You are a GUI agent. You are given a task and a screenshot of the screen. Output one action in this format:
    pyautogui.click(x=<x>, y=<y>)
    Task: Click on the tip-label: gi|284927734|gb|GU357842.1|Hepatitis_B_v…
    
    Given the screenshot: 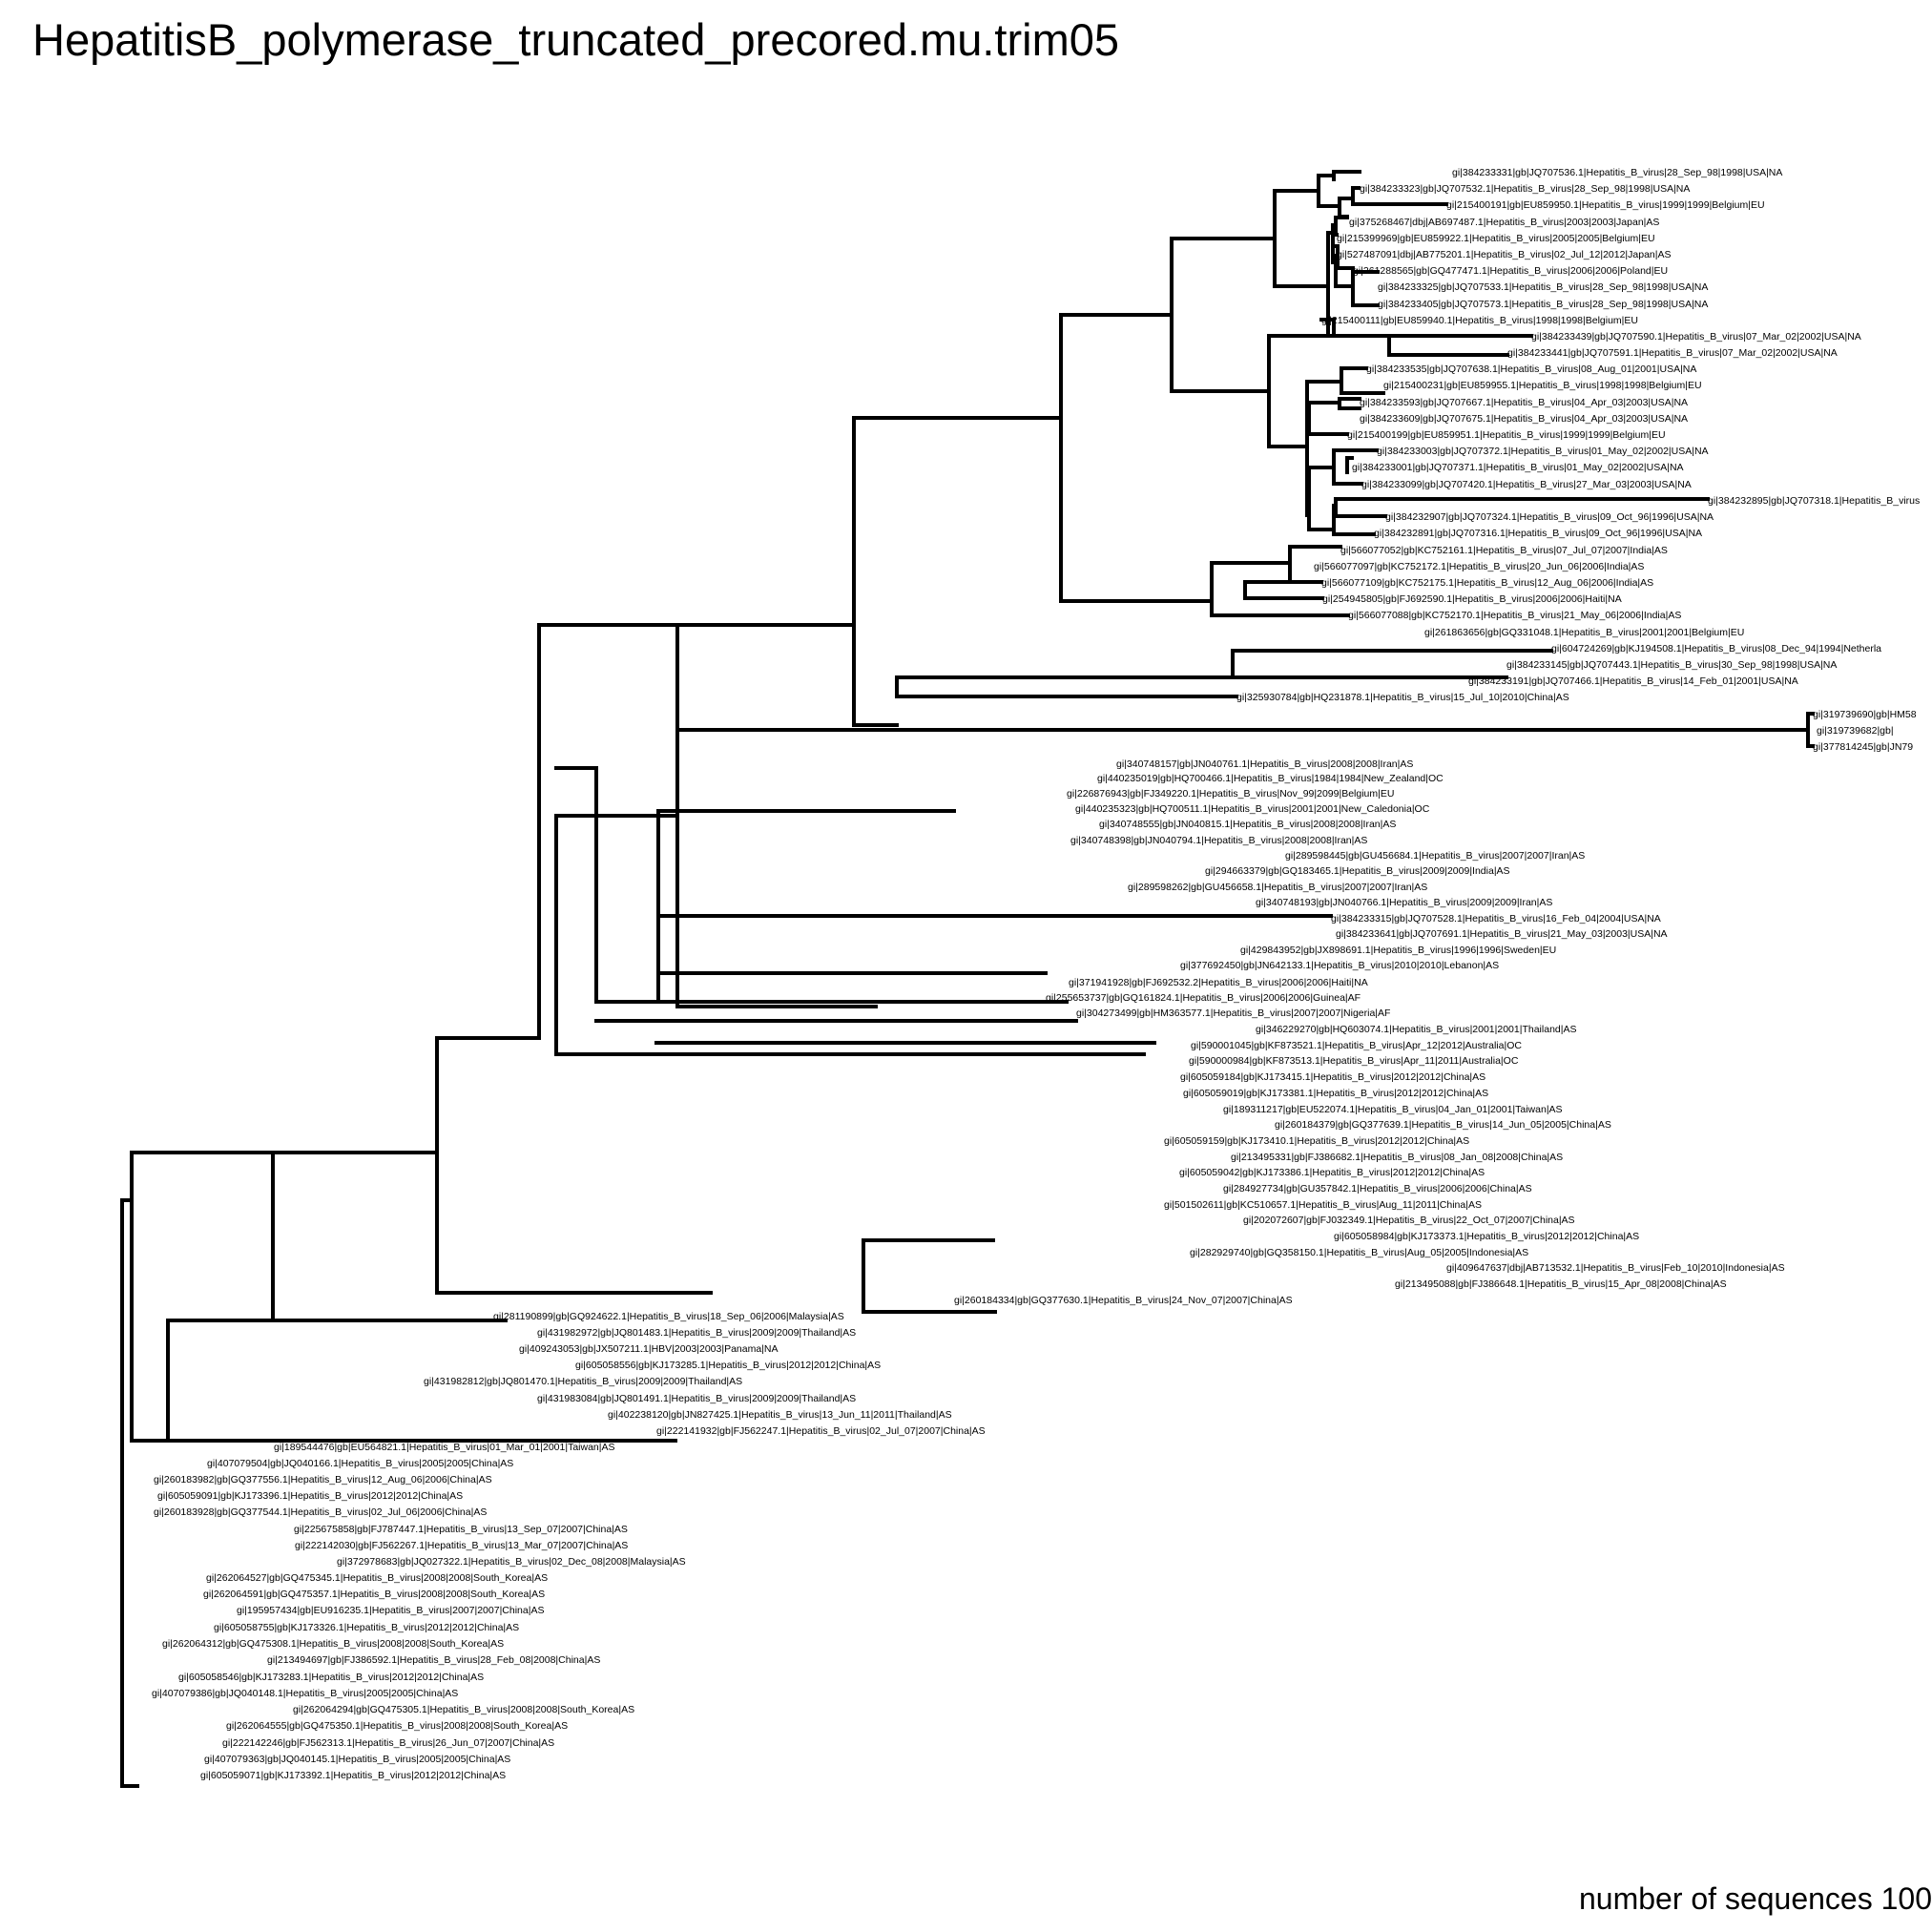 What is the action you would take?
    pyautogui.click(x=1377, y=1189)
    